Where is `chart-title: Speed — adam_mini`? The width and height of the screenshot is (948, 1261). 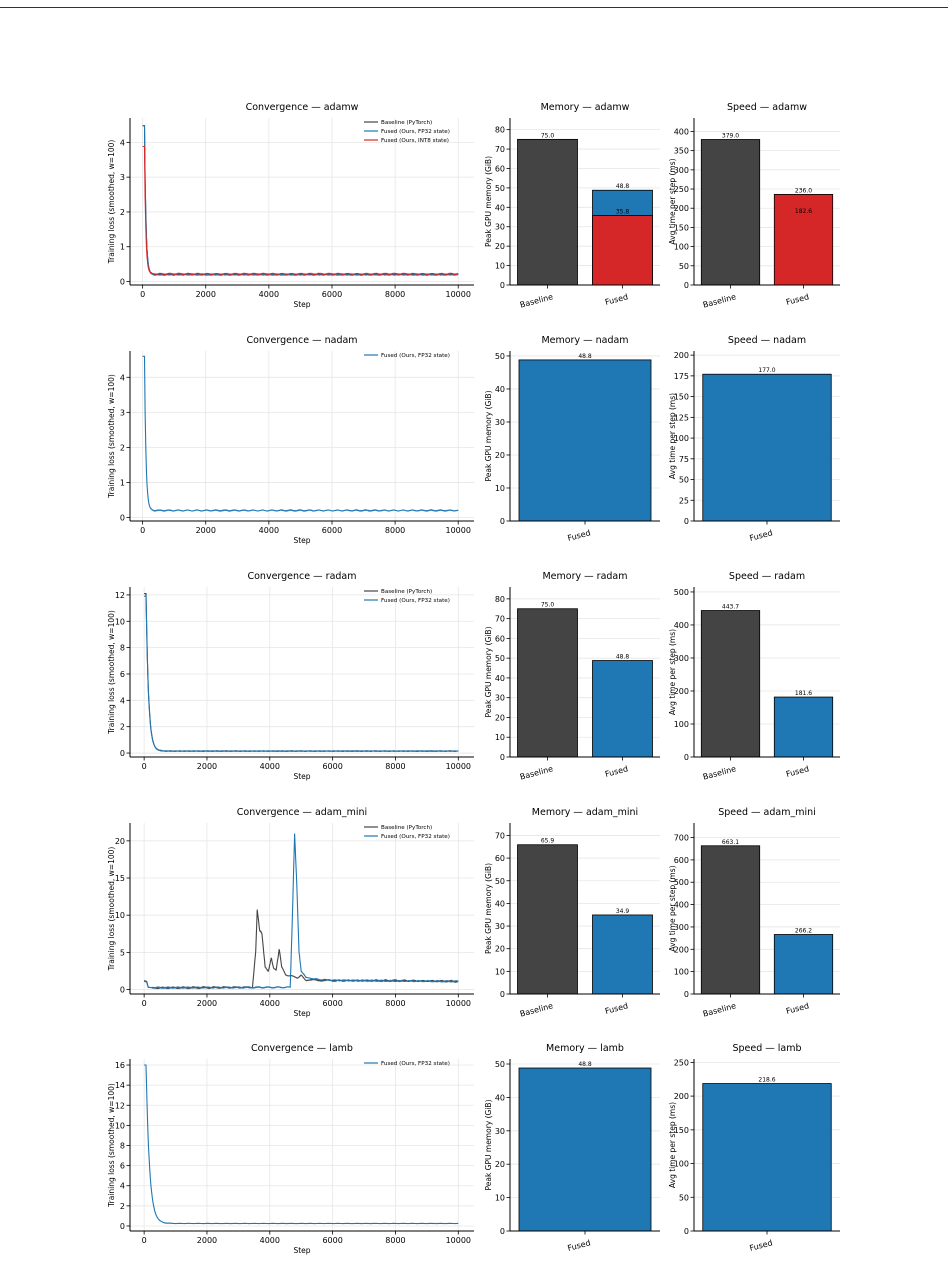
chart-title: Speed — adam_mini is located at coordinates (767, 812).